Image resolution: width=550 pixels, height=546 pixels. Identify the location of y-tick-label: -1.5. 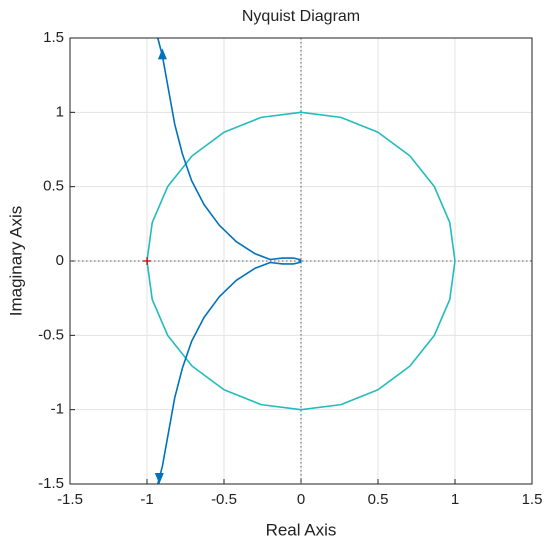
(51, 483).